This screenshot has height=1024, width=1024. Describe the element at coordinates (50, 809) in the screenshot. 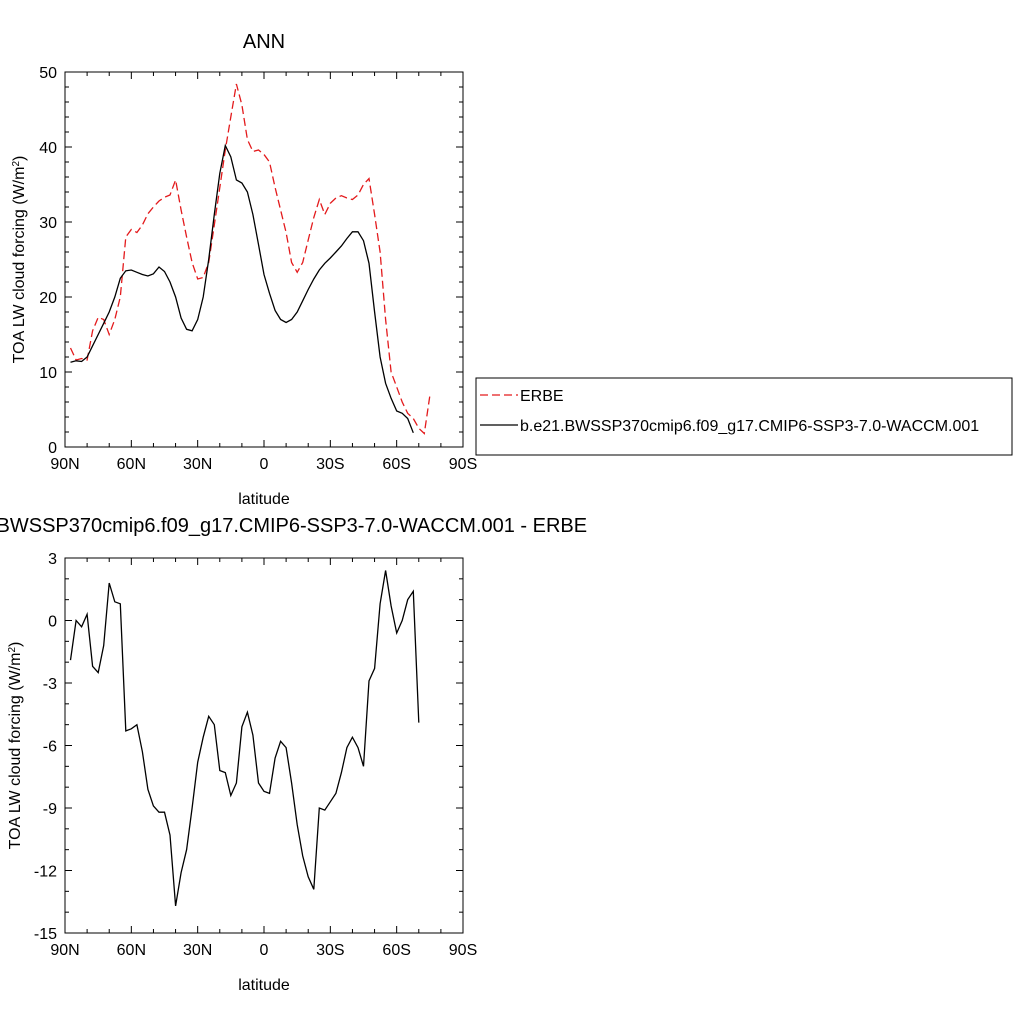

I see `y-tick-label: -9` at that location.